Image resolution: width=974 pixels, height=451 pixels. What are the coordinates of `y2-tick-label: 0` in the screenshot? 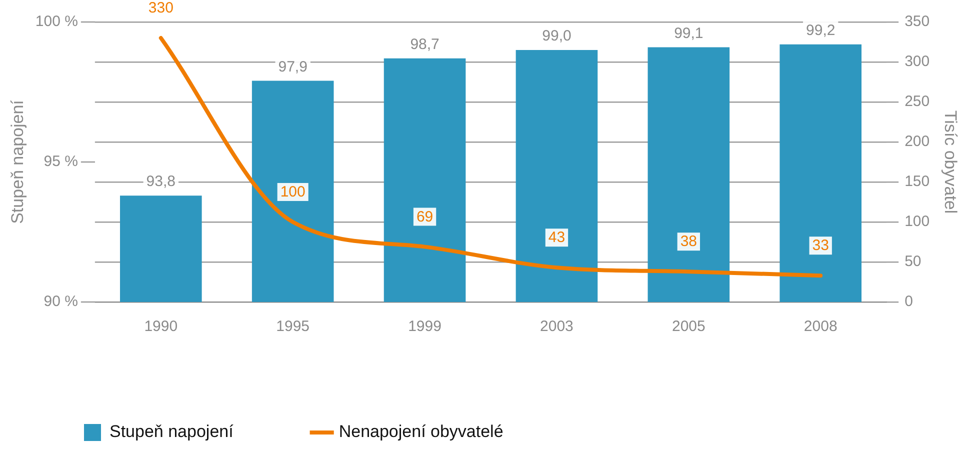 It's located at (908, 301).